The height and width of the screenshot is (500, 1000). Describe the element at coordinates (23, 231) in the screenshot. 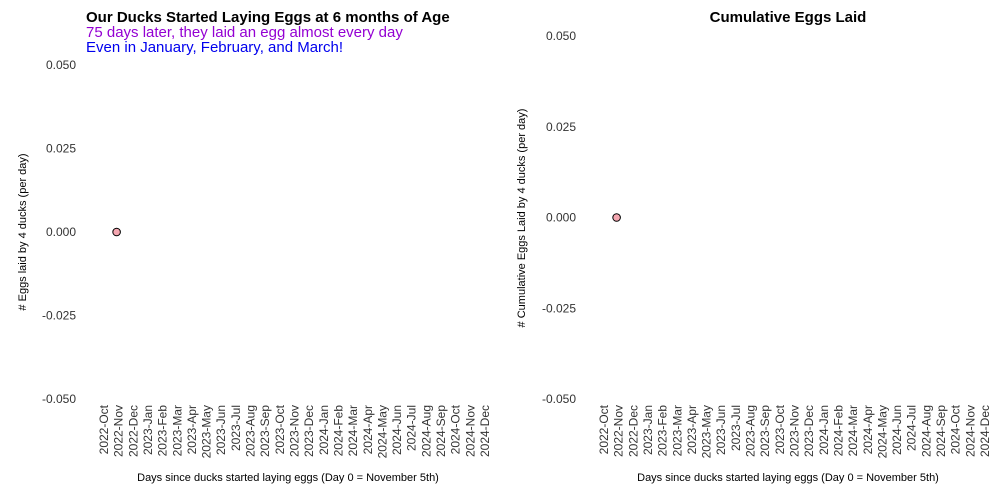

I see `y-axis-label: # Eggs laid by 4 ducks (per day)` at that location.